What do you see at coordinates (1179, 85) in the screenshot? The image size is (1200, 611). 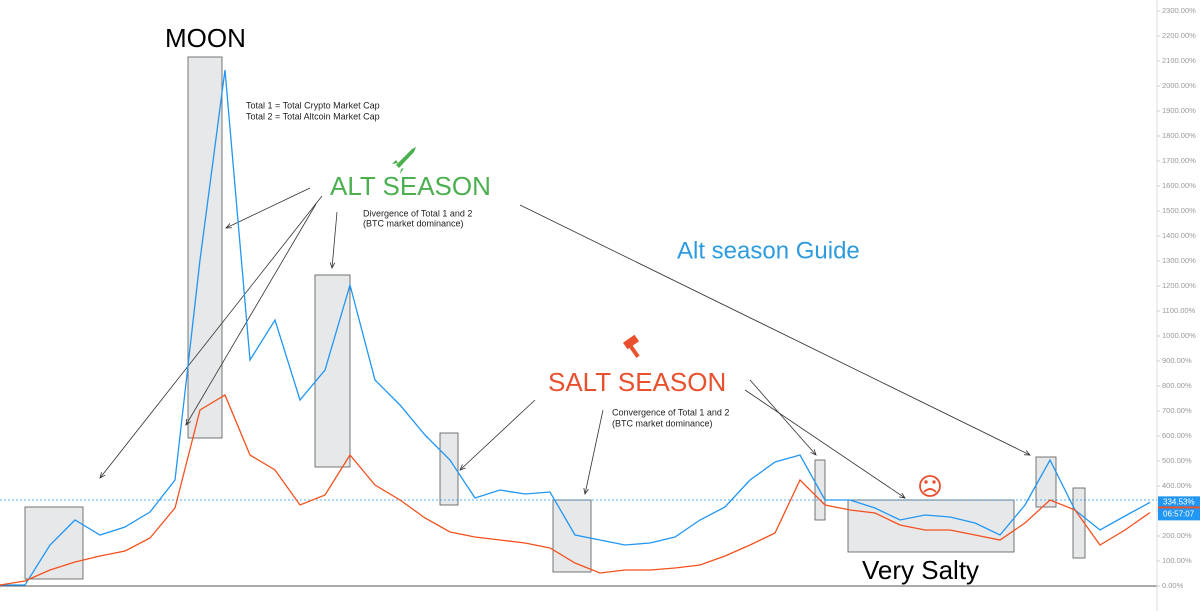 I see `y-tick-label: 2000.00%` at bounding box center [1179, 85].